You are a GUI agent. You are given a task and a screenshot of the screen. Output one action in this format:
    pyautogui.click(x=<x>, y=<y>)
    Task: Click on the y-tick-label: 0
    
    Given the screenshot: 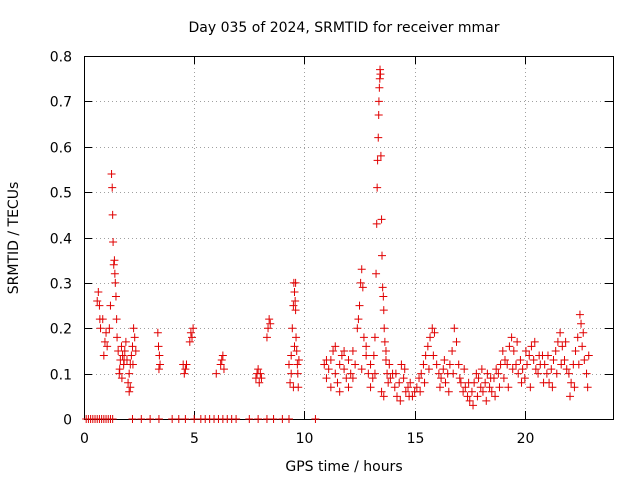 What is the action you would take?
    pyautogui.click(x=67, y=421)
    